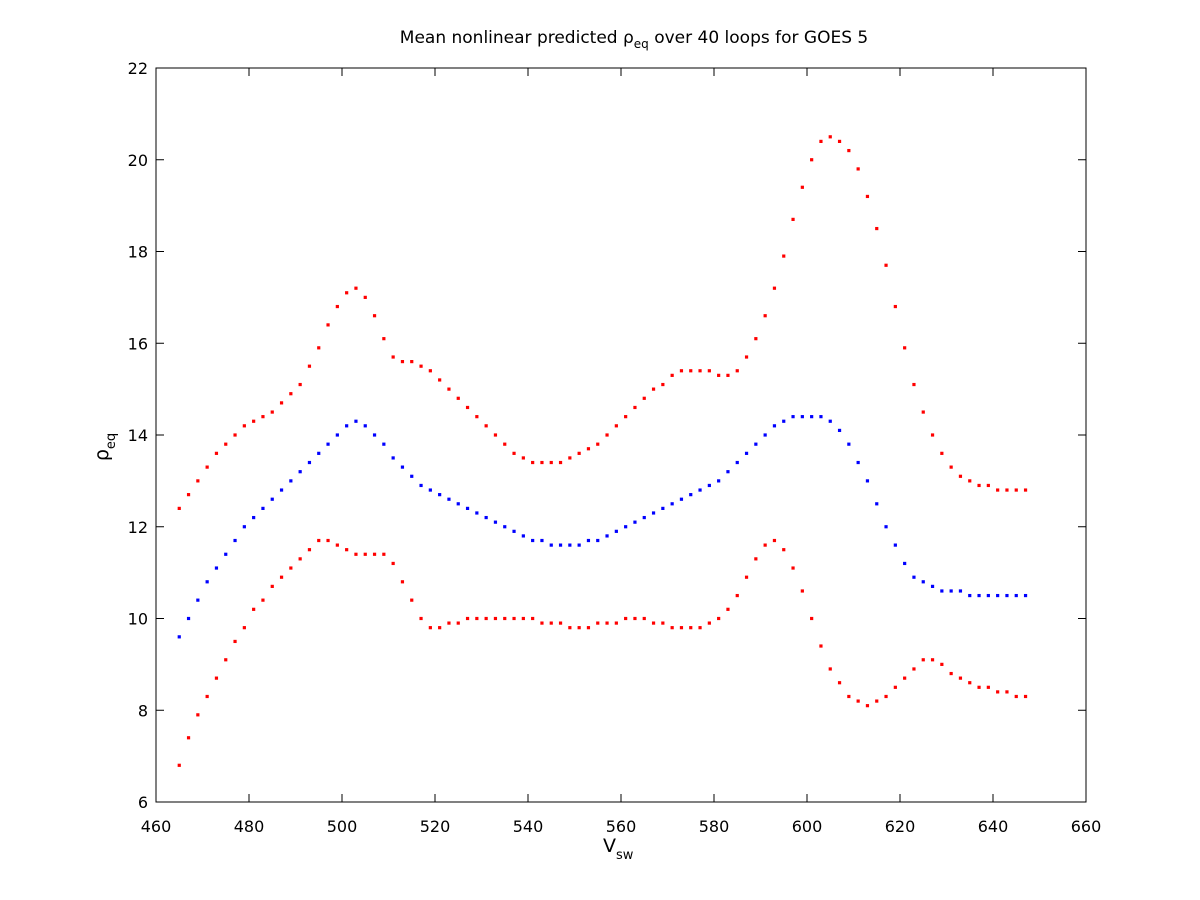 Image resolution: width=1200 pixels, height=900 pixels. I want to click on x-tick-label: 520, so click(435, 826).